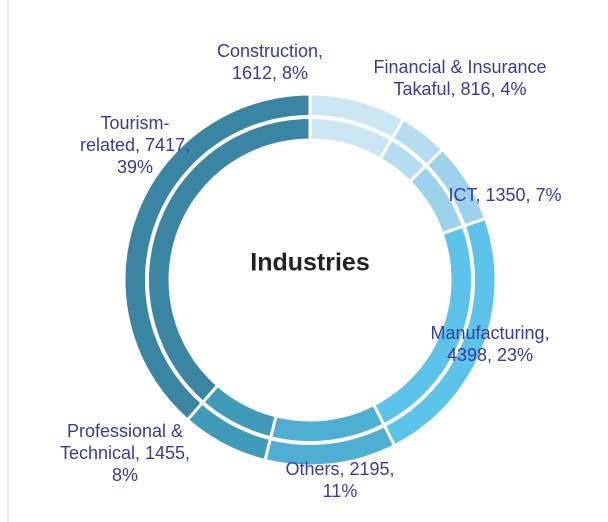 The height and width of the screenshot is (522, 608). I want to click on chart-title: Industries, so click(309, 263).